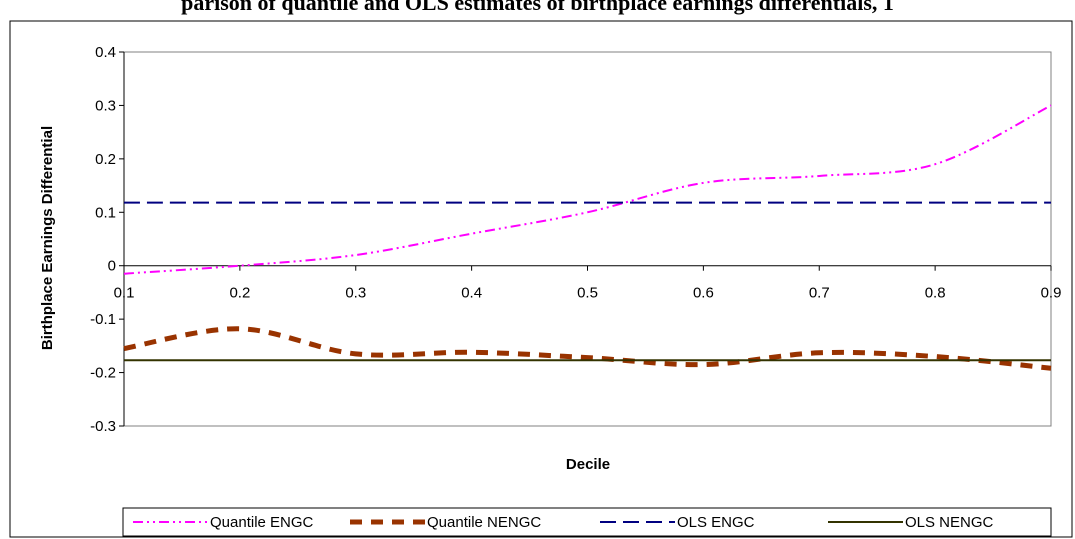 This screenshot has width=1075, height=539. What do you see at coordinates (819, 293) in the screenshot?
I see `x-tick-label: 0.7` at bounding box center [819, 293].